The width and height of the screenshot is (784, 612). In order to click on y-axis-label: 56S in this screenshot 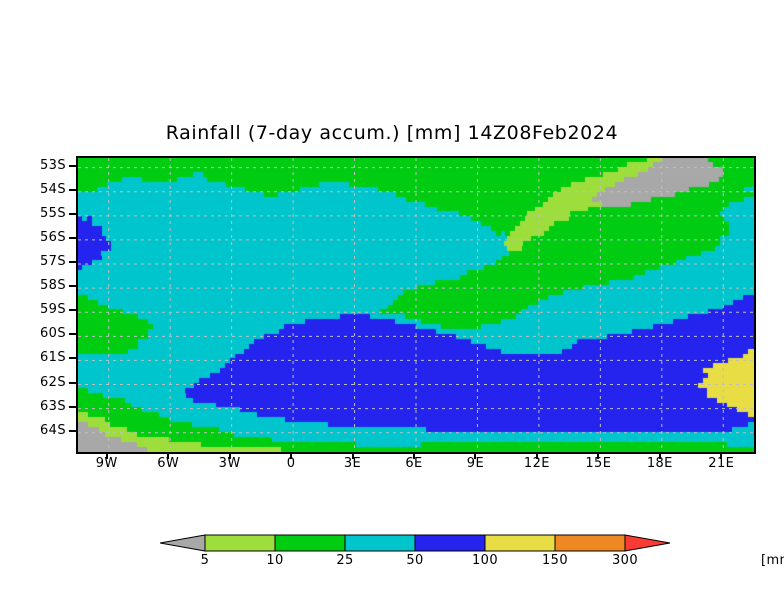, I will do `click(53, 237)`.